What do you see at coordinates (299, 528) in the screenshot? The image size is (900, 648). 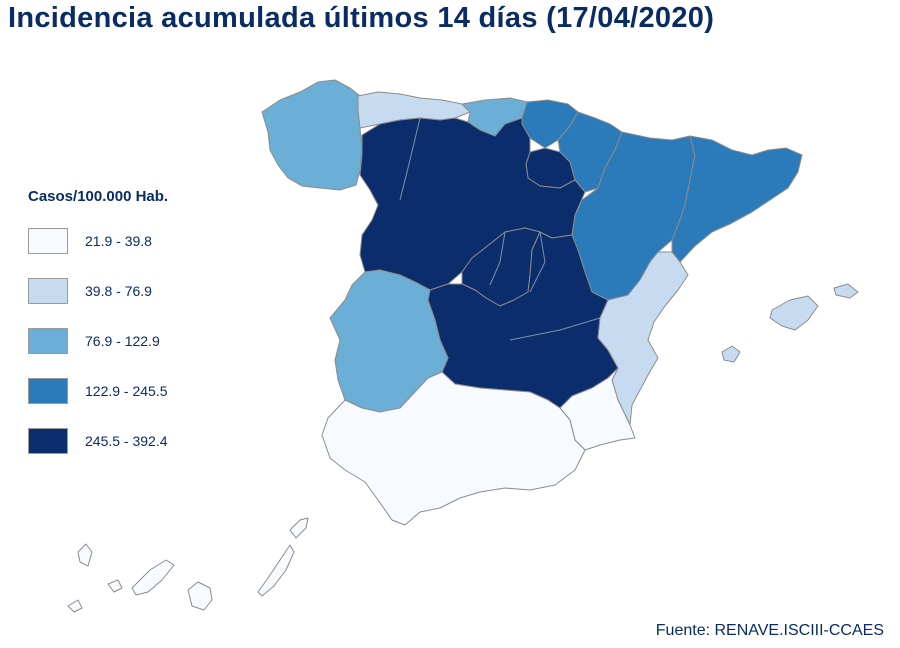 I see `region-lanzarote` at bounding box center [299, 528].